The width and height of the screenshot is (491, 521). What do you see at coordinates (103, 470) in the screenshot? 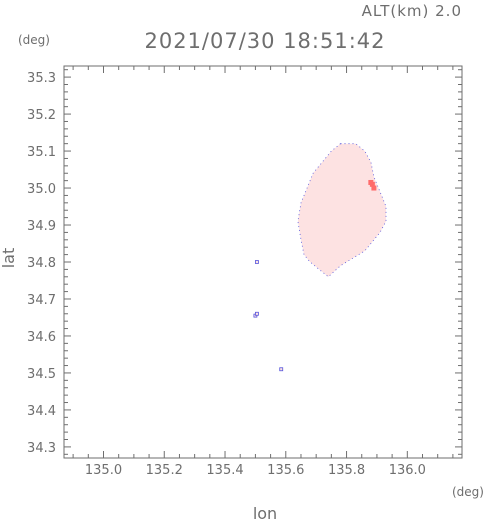
I see `x-tick-label: 135.0` at bounding box center [103, 470].